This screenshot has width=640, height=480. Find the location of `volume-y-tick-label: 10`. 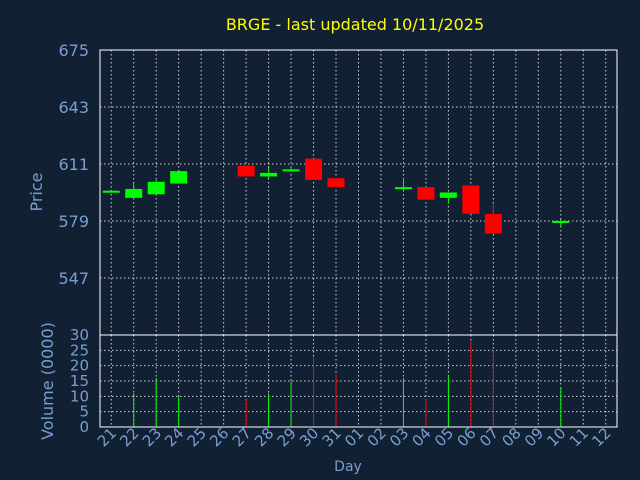

volume-y-tick-label: 10 is located at coordinates (79, 396).